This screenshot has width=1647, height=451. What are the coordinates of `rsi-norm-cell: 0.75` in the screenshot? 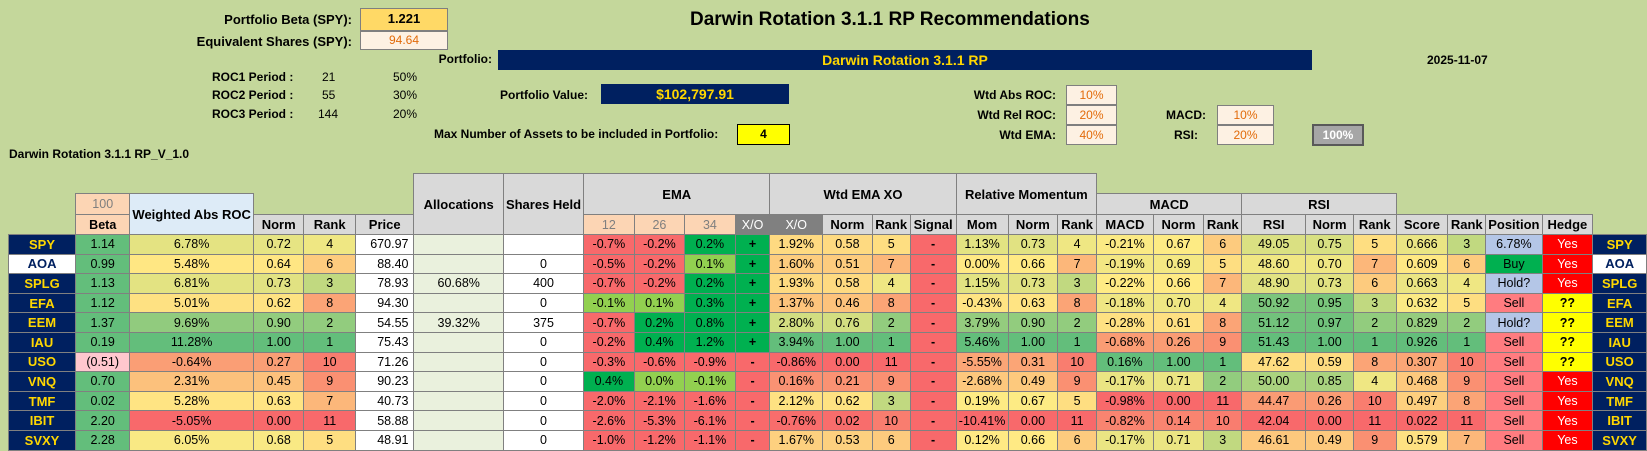 It's located at (1329, 244).